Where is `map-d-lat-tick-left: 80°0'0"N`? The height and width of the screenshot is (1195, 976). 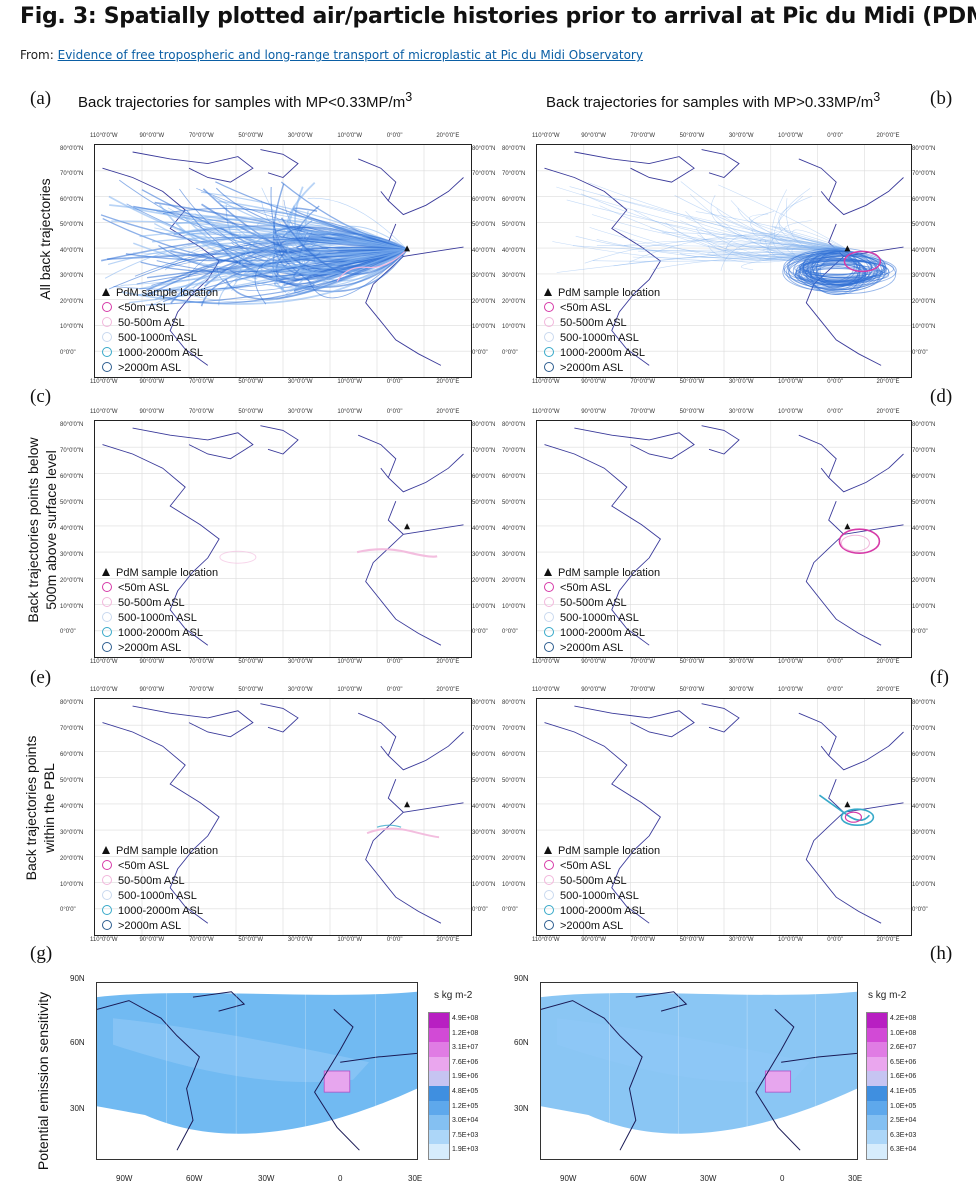 map-d-lat-tick-left: 80°0'0"N is located at coordinates (514, 425).